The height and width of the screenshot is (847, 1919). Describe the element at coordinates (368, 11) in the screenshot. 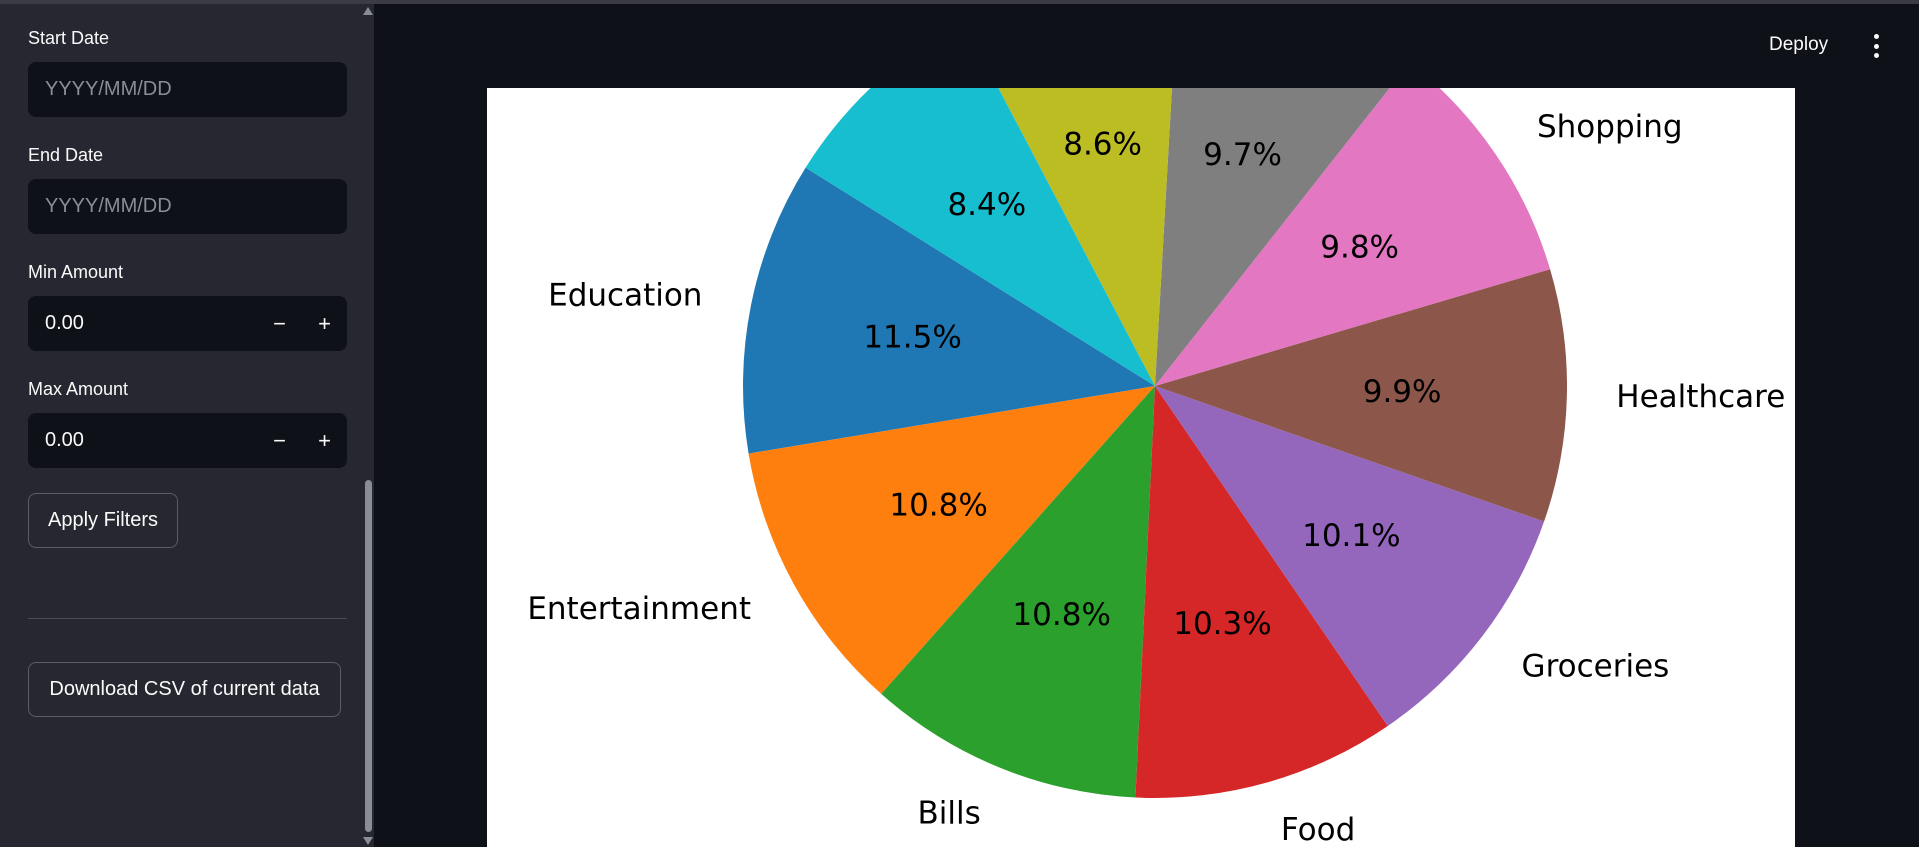

I see `scroll-up-icon` at that location.